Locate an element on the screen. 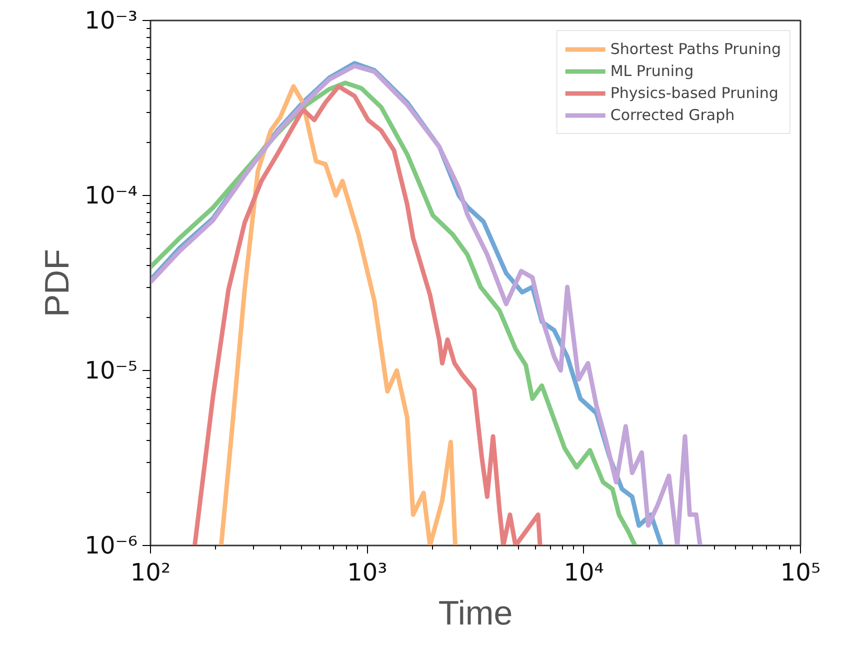  legend-label: Physics-based Pruning is located at coordinates (694, 93).